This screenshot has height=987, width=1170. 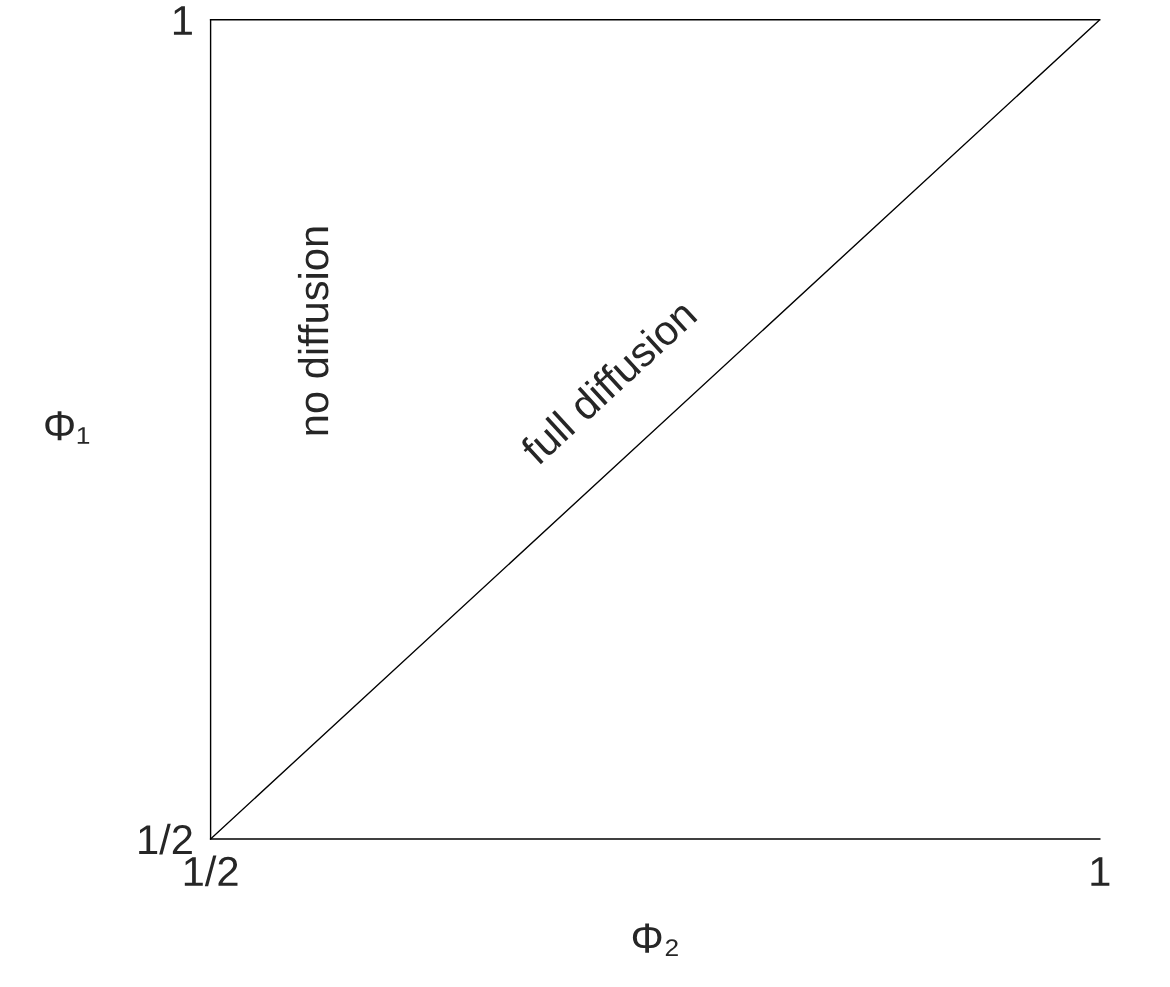 I want to click on x-axis-title: Φ₂, so click(x=655, y=939).